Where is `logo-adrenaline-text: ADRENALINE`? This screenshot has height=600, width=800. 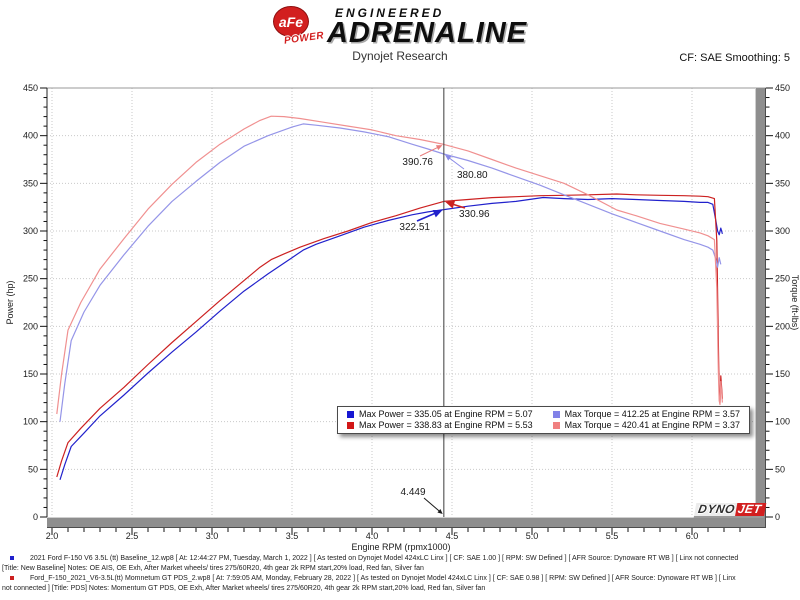
logo-adrenaline-text: ADRENALINE is located at coordinates (427, 33).